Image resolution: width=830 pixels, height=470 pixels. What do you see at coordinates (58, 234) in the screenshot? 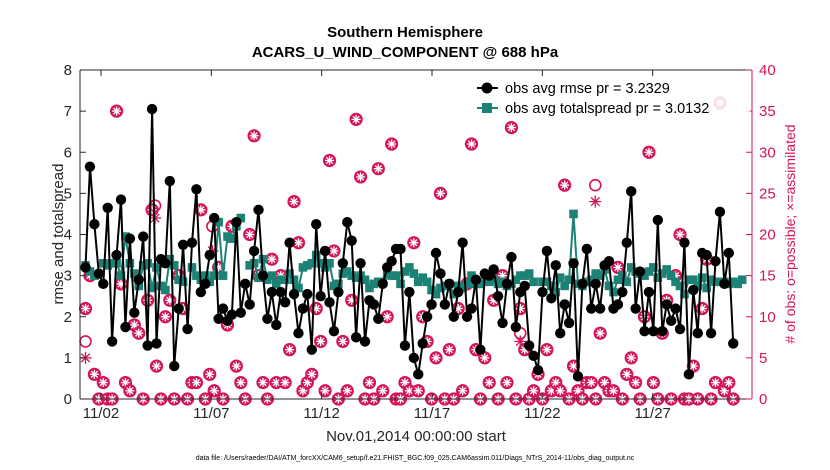
I see `y-axis-label-left: rmse and totalspread` at bounding box center [58, 234].